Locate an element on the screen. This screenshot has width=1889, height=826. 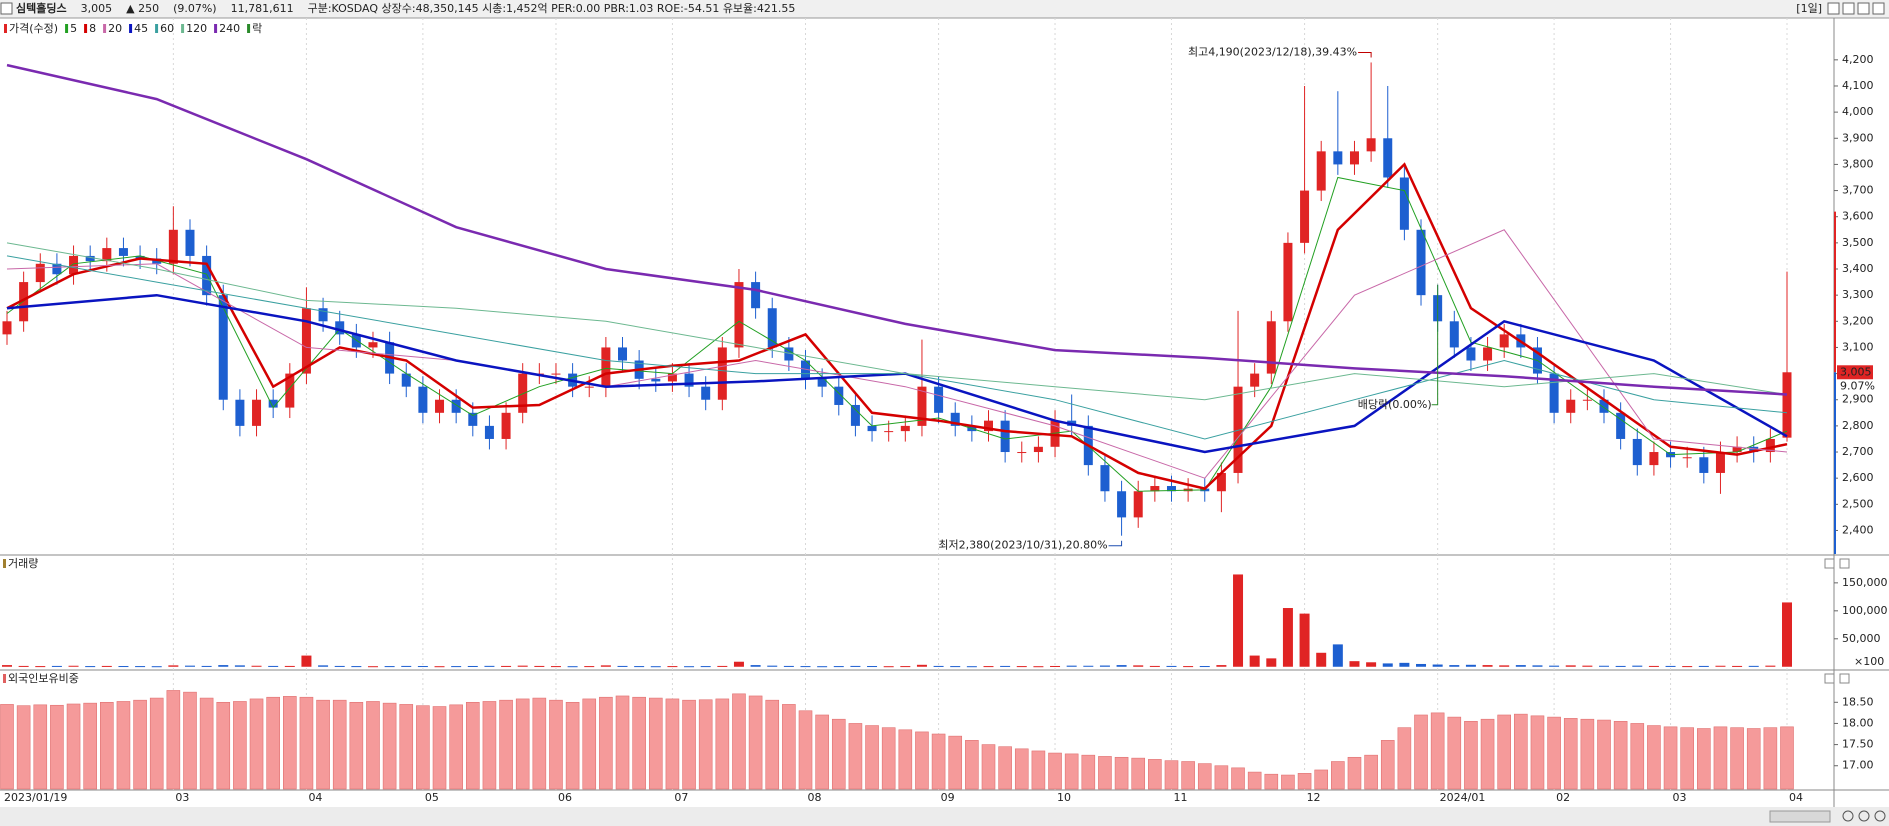
x-tick-label: 11 is located at coordinates (1180, 797).